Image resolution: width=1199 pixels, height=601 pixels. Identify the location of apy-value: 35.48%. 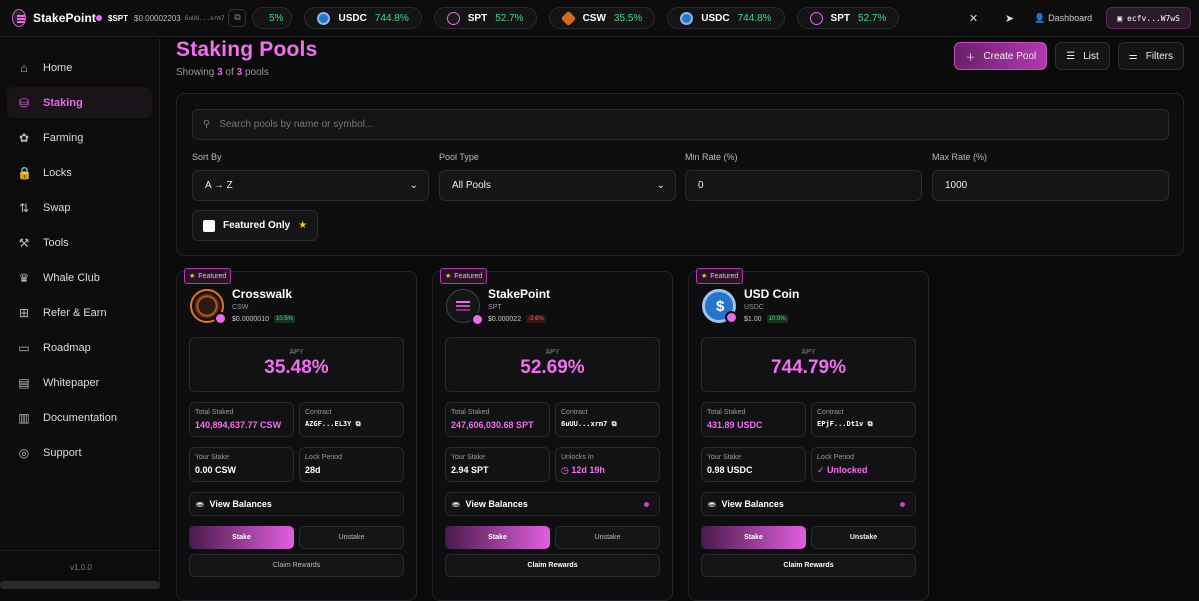
(296, 367).